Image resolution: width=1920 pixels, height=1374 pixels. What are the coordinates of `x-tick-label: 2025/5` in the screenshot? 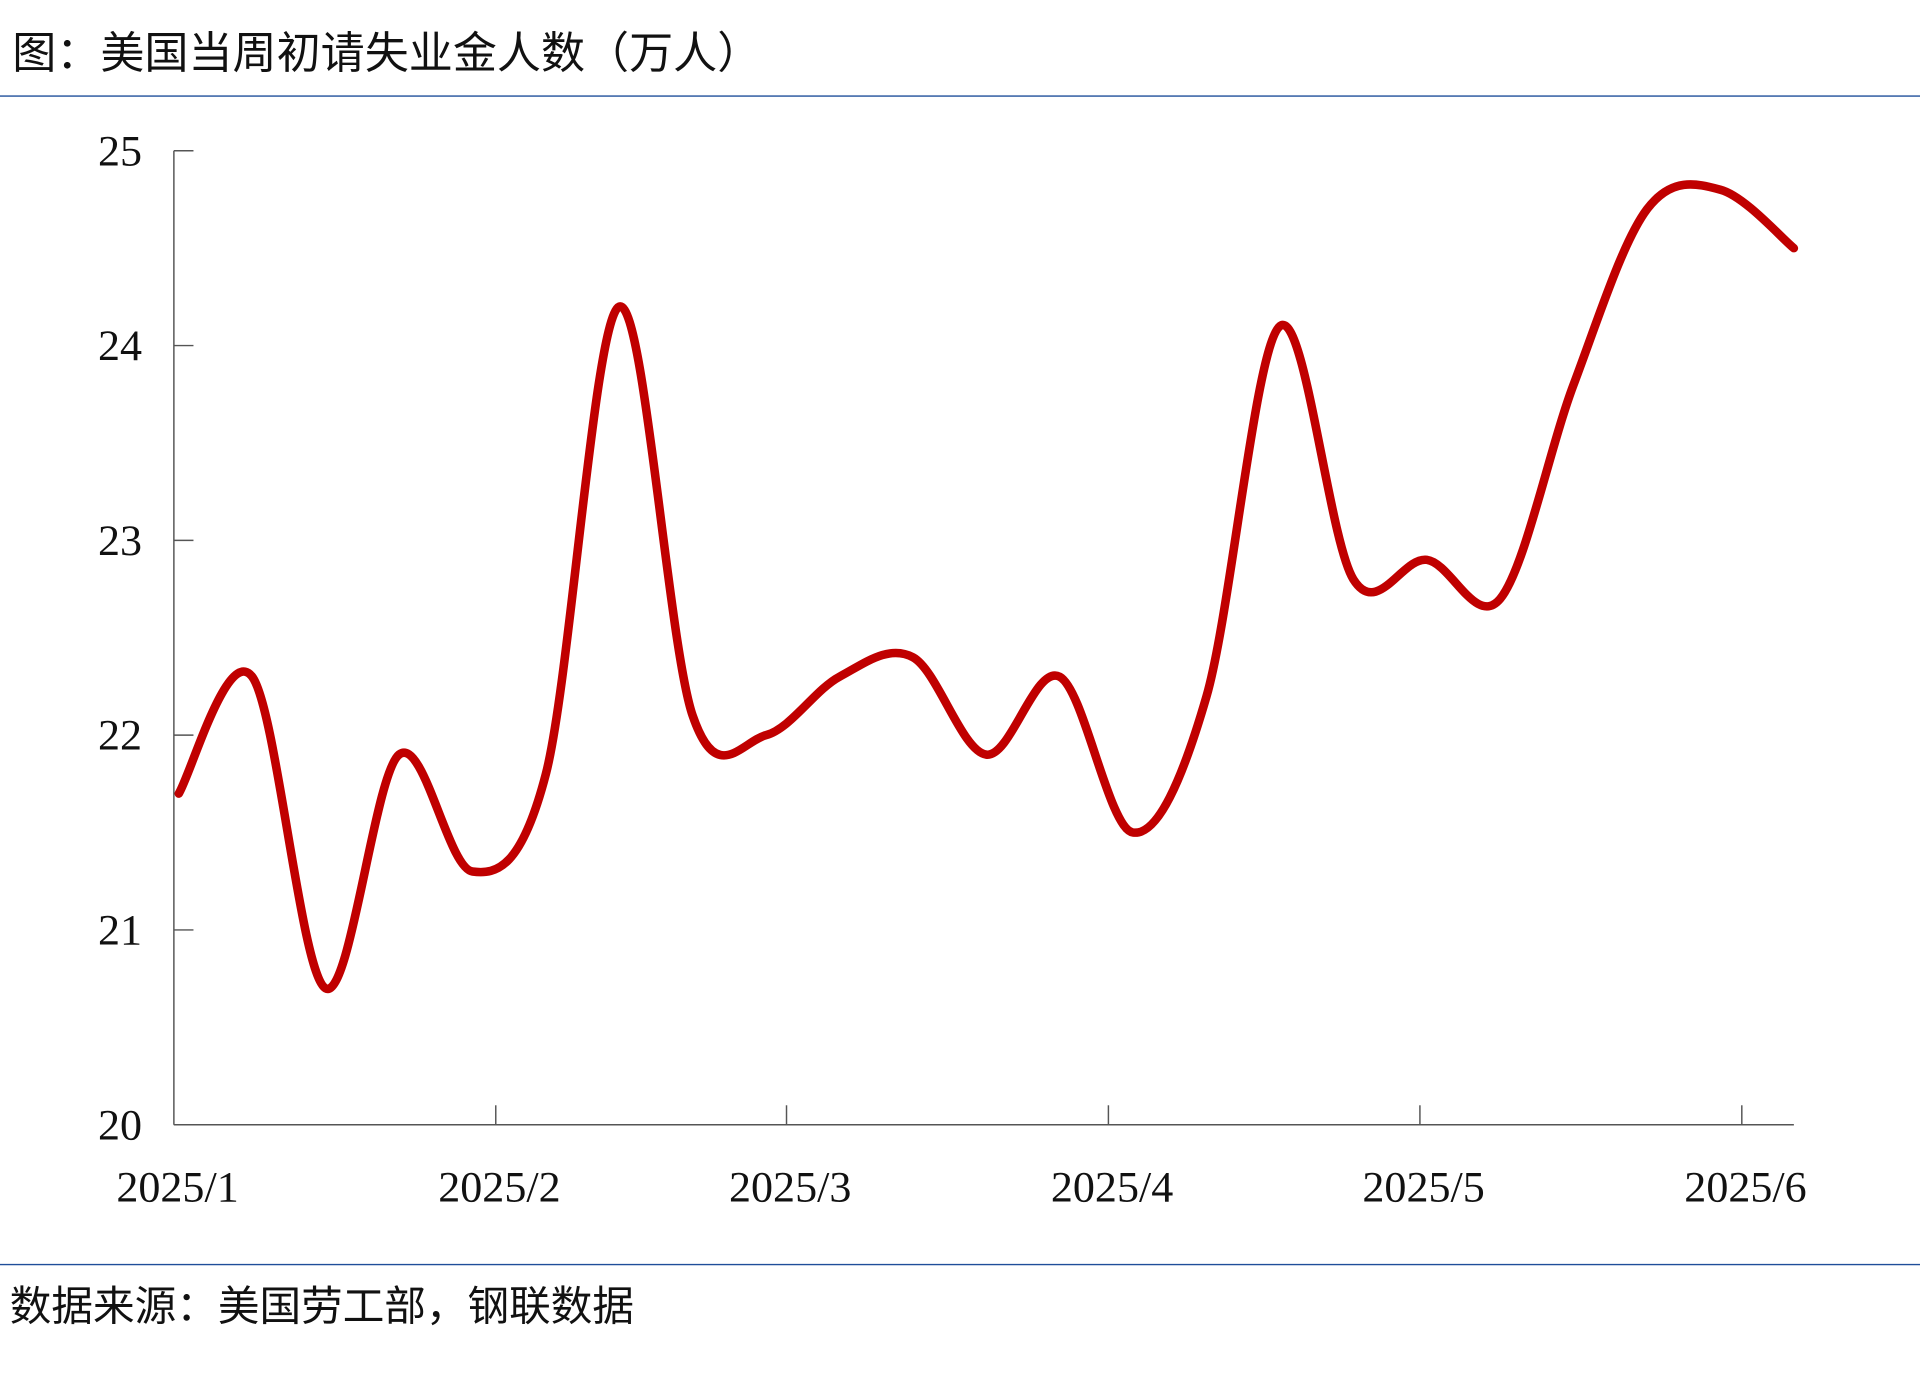 It's located at (1423, 1186).